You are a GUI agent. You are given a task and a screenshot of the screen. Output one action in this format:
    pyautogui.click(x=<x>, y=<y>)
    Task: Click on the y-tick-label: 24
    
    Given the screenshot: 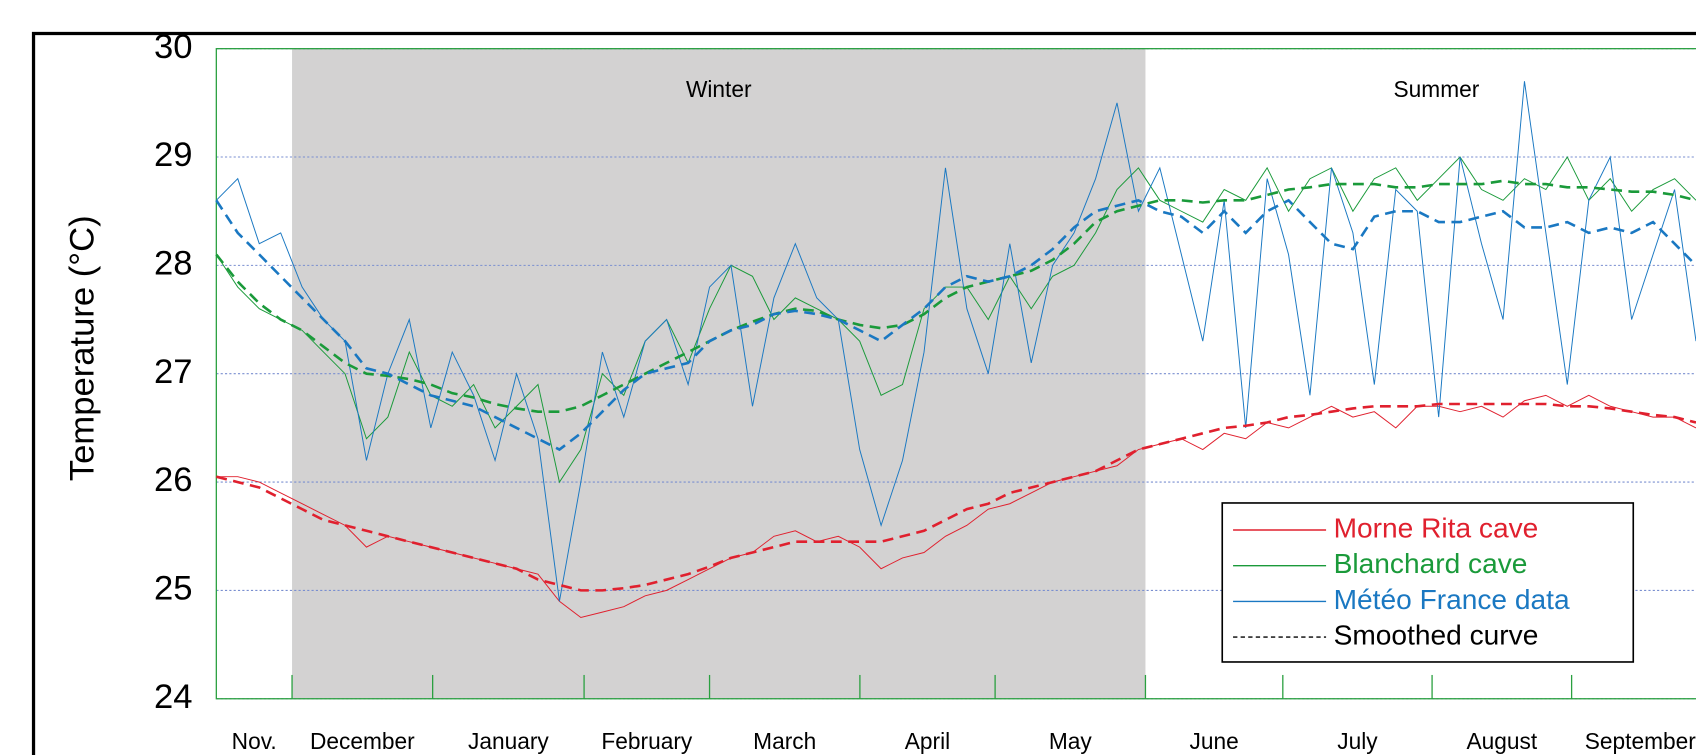 What is the action you would take?
    pyautogui.click(x=173, y=697)
    